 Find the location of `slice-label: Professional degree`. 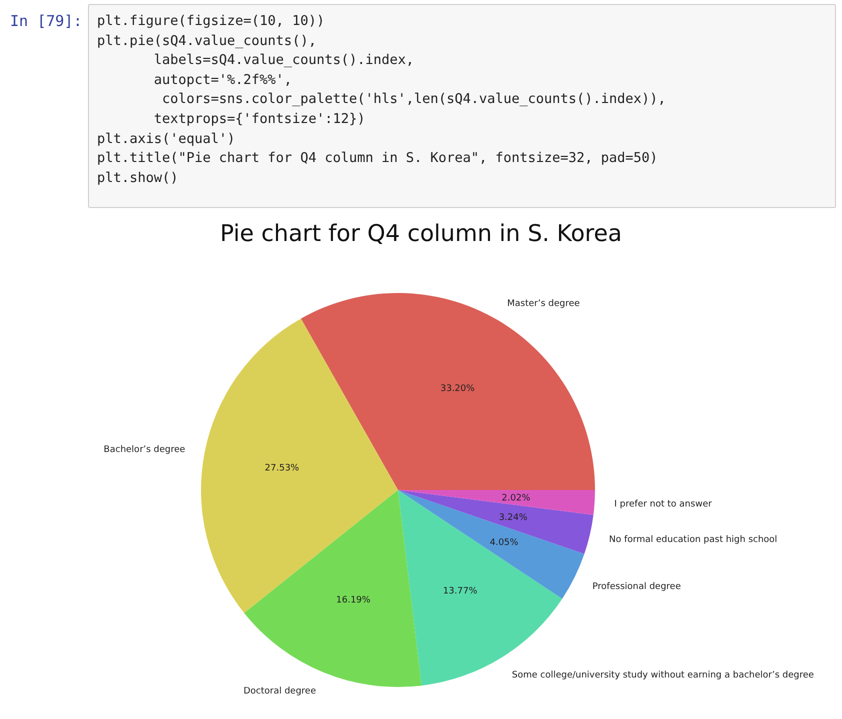

slice-label: Professional degree is located at coordinates (637, 587).